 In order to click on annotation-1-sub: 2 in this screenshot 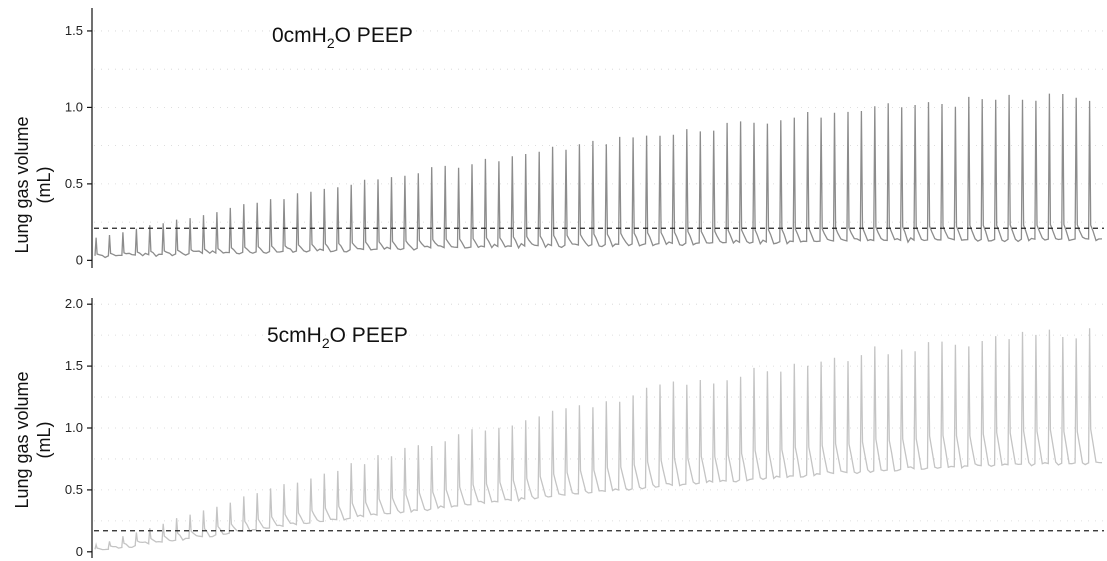, I will do `click(326, 343)`.